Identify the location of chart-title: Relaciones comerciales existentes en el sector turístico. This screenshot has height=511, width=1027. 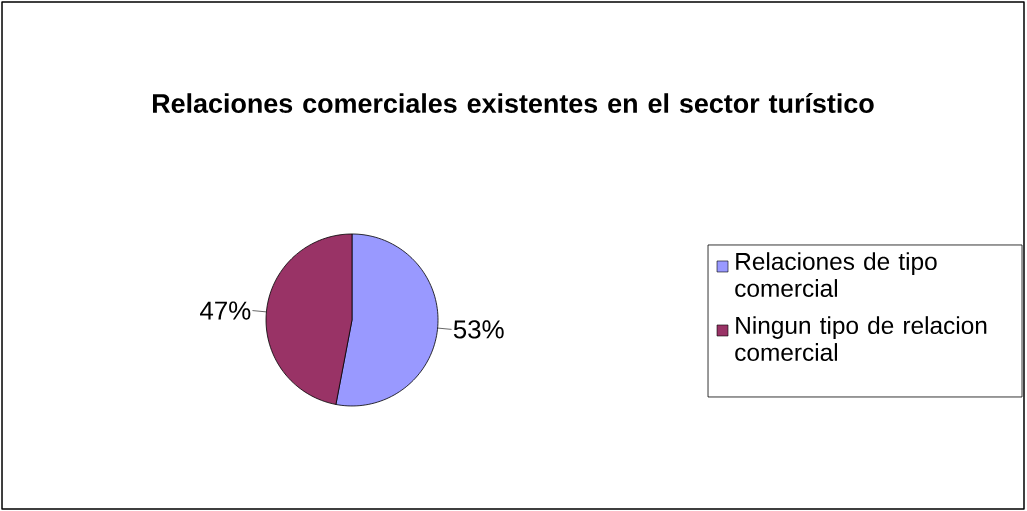
(513, 102).